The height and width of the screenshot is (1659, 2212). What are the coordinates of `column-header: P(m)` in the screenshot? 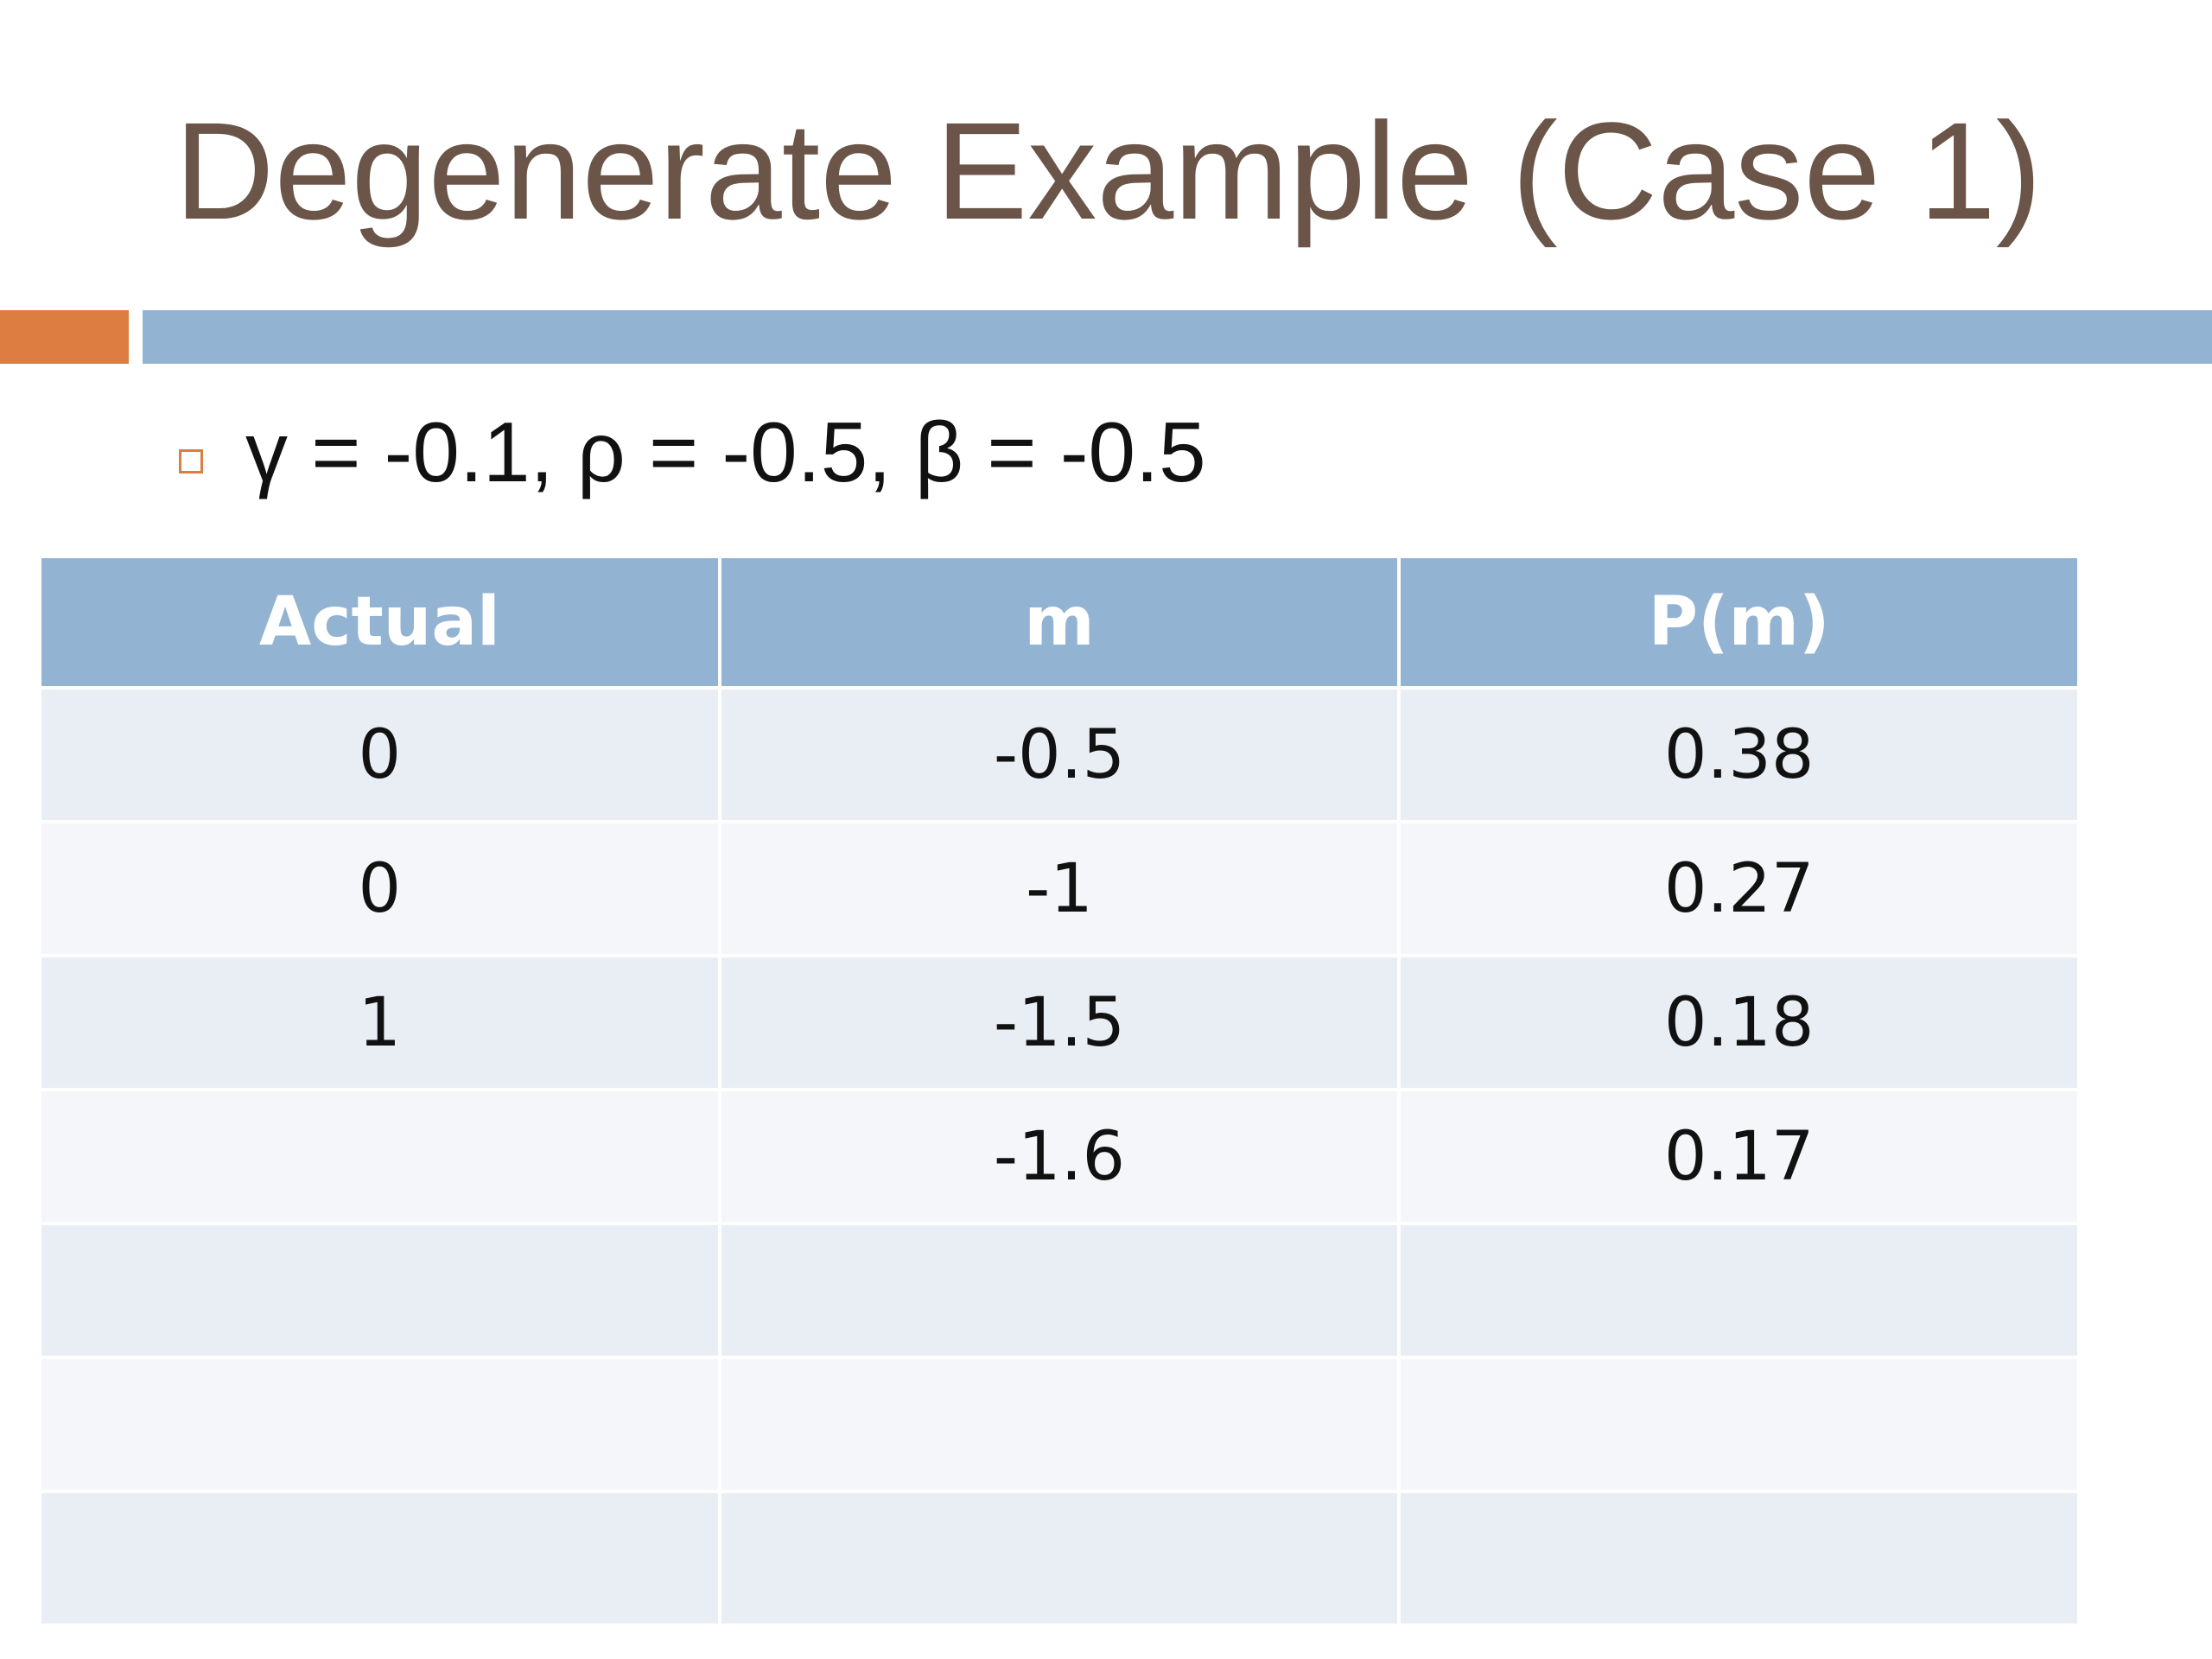 It's located at (1739, 622).